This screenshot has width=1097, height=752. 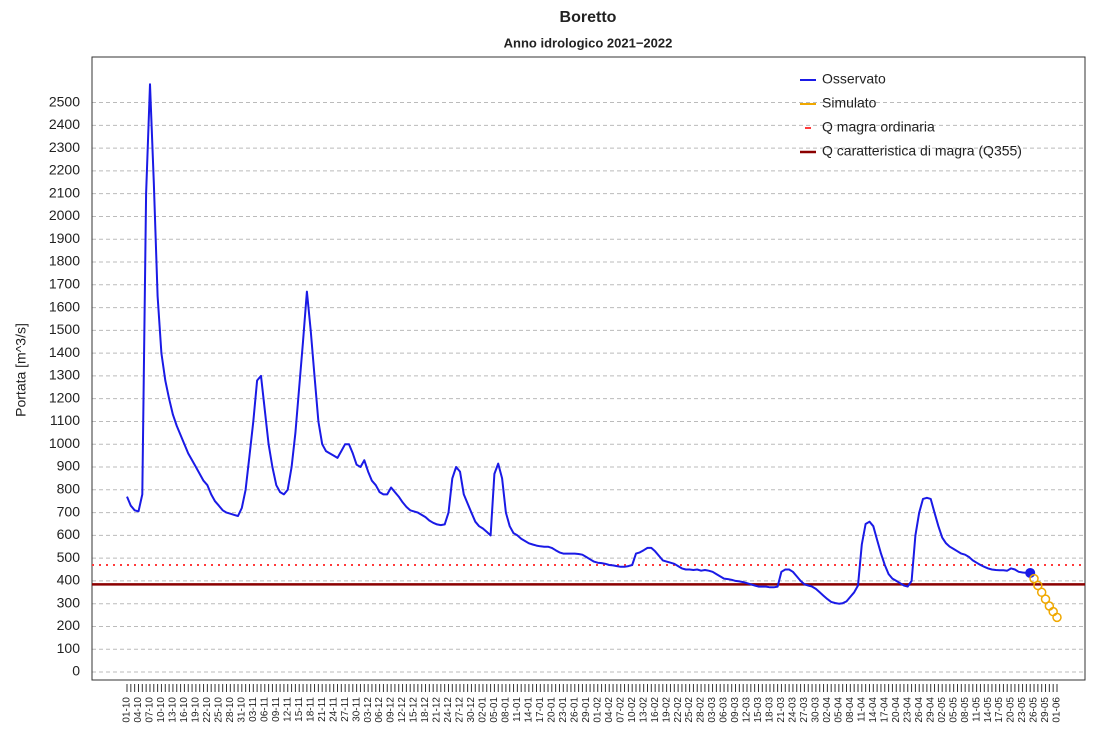 What do you see at coordinates (69, 580) in the screenshot?
I see `y-tick-label: 400` at bounding box center [69, 580].